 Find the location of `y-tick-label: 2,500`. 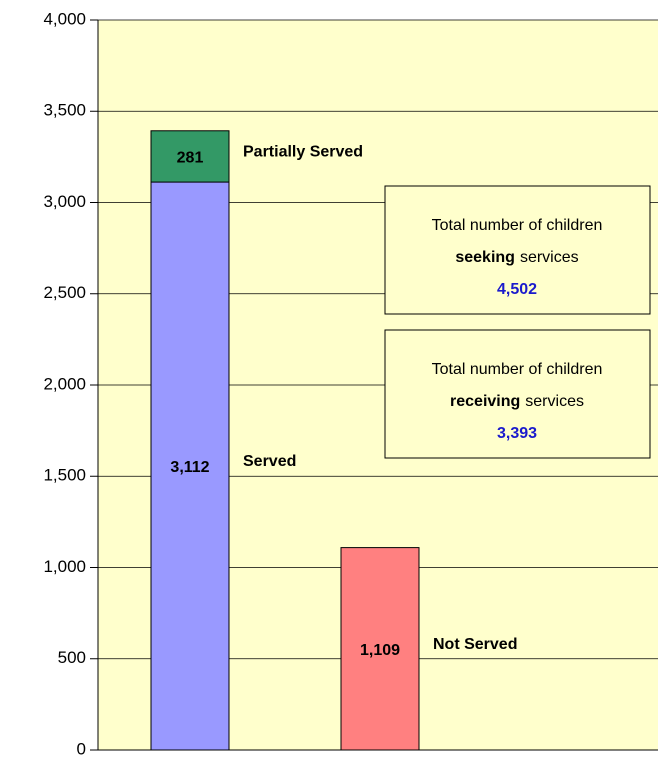

y-tick-label: 2,500 is located at coordinates (64, 292).